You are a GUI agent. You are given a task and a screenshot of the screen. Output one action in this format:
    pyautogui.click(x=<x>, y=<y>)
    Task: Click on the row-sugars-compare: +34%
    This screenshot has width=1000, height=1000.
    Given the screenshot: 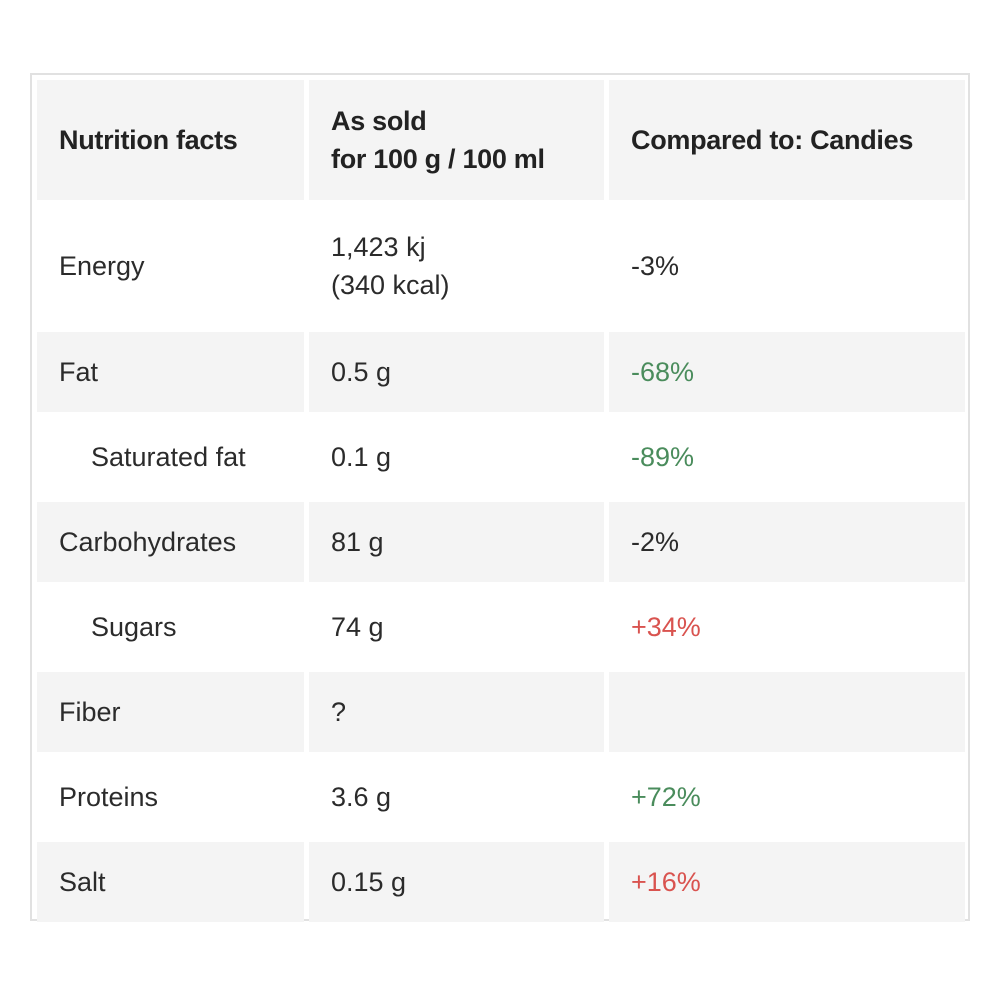 What is the action you would take?
    pyautogui.click(x=666, y=627)
    